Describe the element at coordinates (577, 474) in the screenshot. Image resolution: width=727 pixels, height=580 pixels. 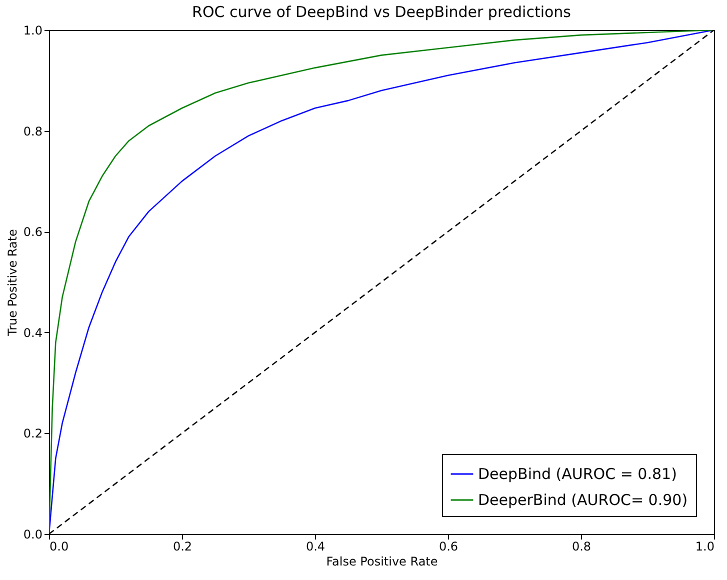
I see `legend-label: DeepBind (AUROC = 0.81)` at that location.